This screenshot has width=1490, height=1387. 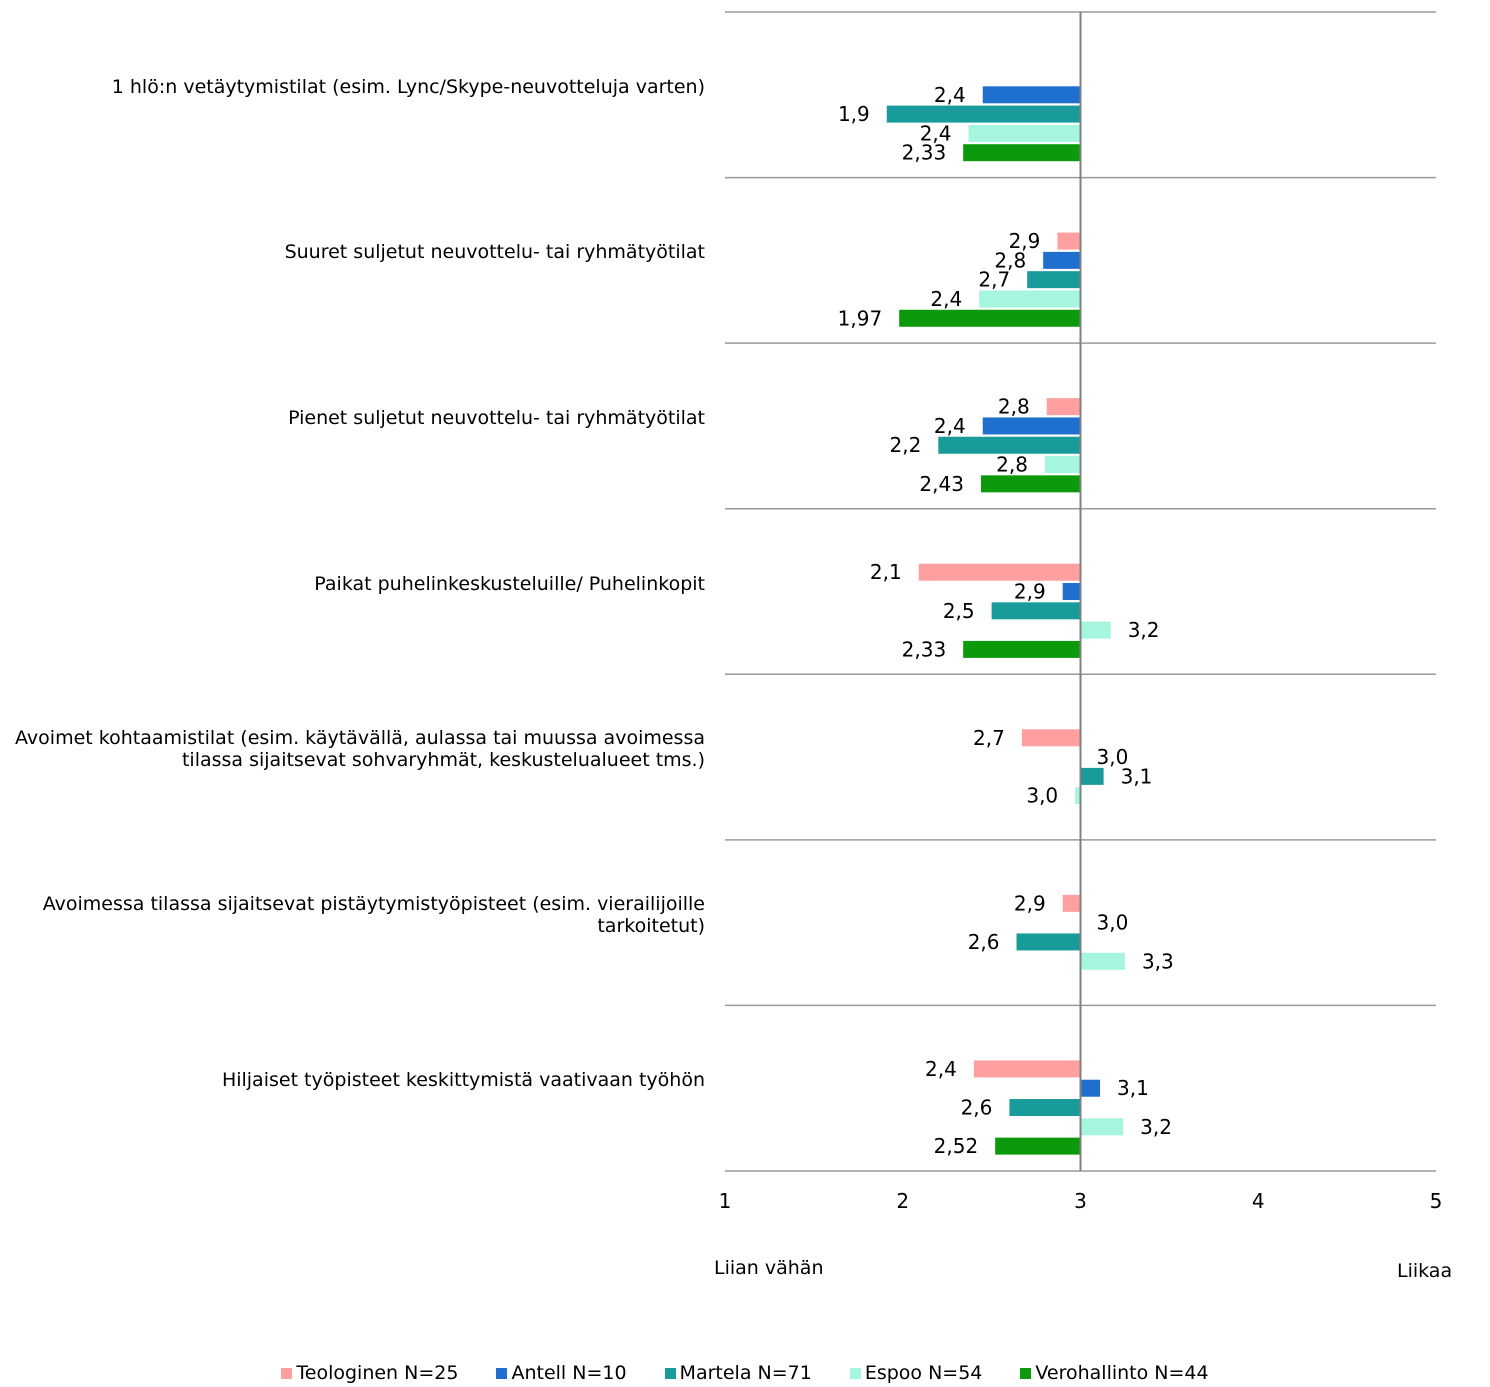 I want to click on x-tick-label: 4, so click(x=1258, y=1201).